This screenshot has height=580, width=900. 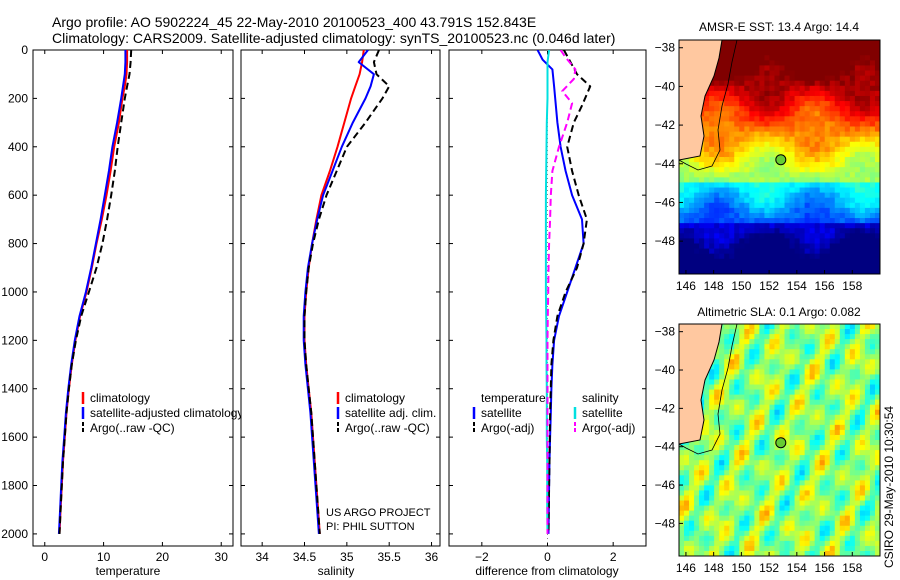 What do you see at coordinates (166, 413) in the screenshot?
I see `legend-label-satellite: satellite-adjusted climatology` at bounding box center [166, 413].